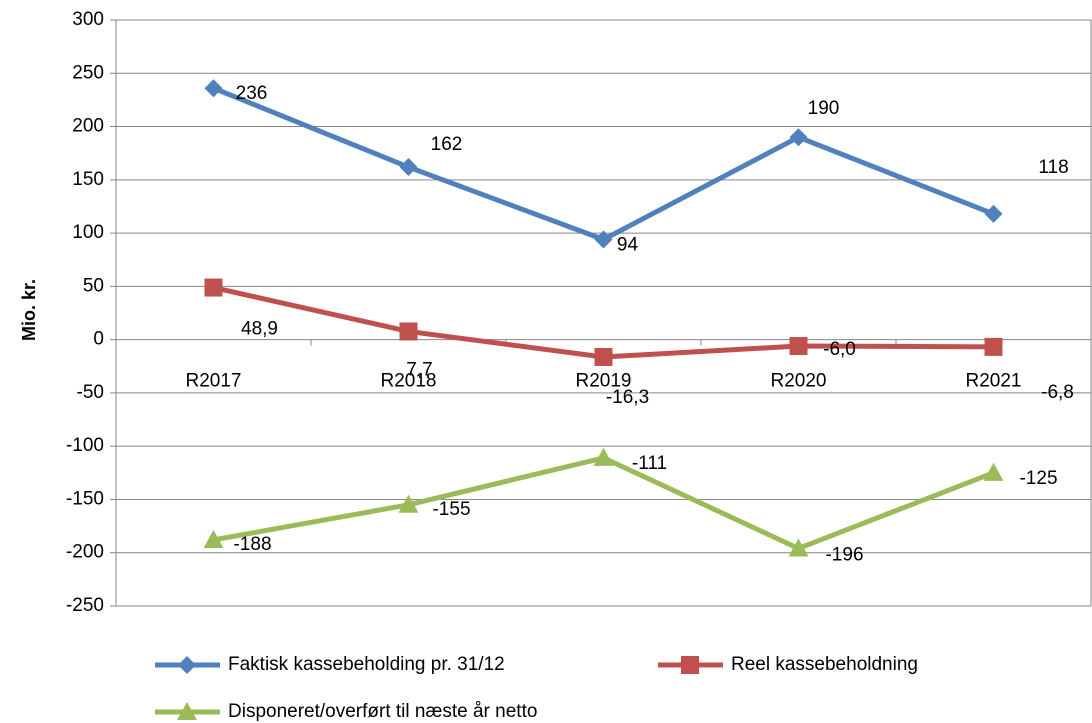  What do you see at coordinates (214, 381) in the screenshot?
I see `x-tick-label: R2017` at bounding box center [214, 381].